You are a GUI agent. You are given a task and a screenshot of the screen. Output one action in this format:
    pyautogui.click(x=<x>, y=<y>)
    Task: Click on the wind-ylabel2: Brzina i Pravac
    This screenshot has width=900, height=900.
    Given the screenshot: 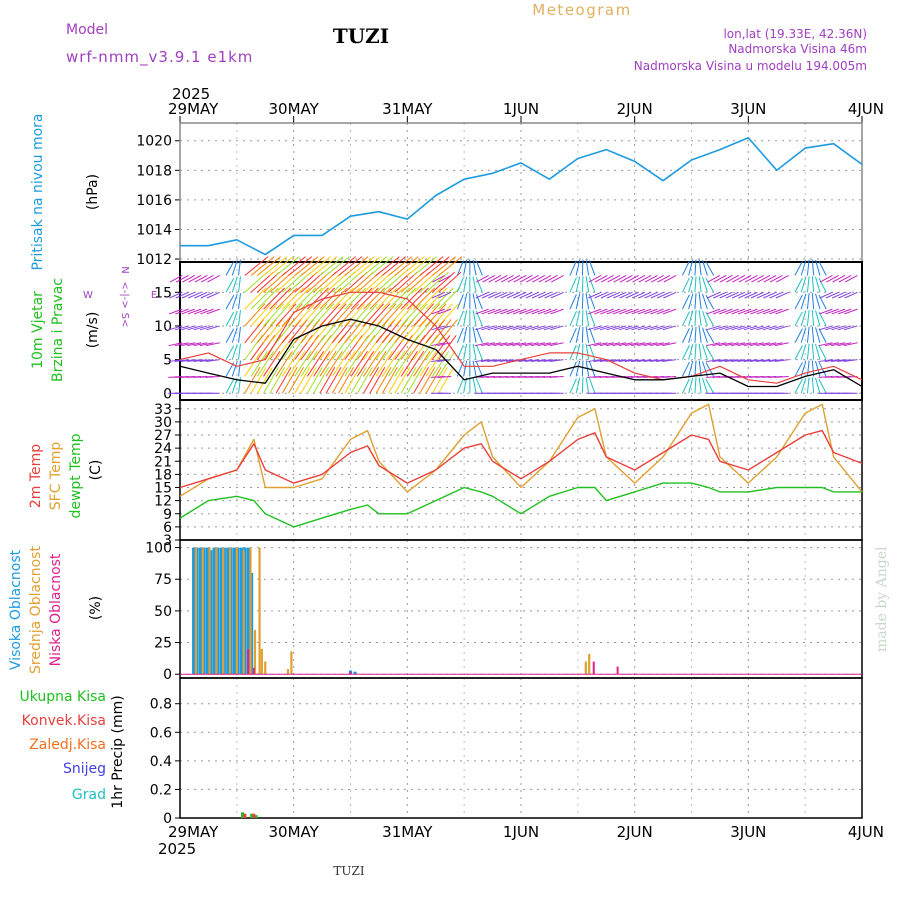 What is the action you would take?
    pyautogui.click(x=58, y=330)
    